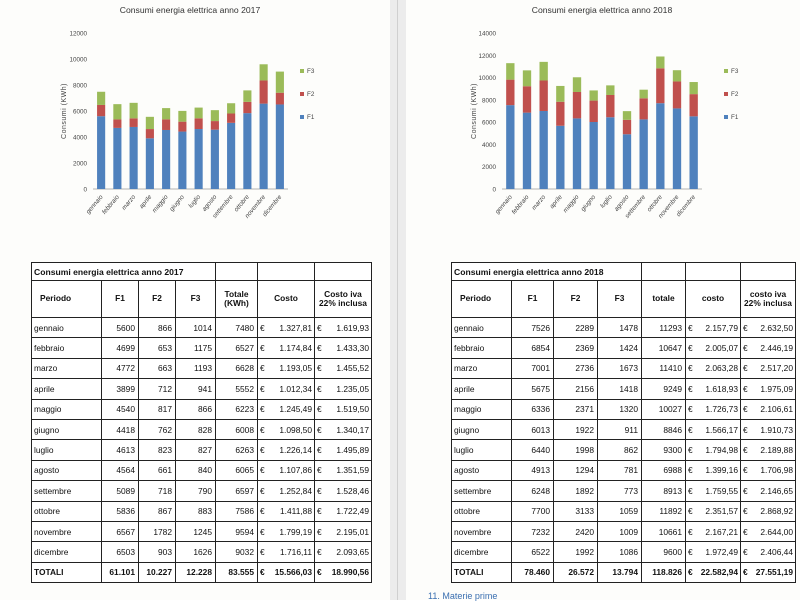 The image size is (800, 601). Describe the element at coordinates (195, 552) in the screenshot. I see `cell-f3: 1626` at that location.